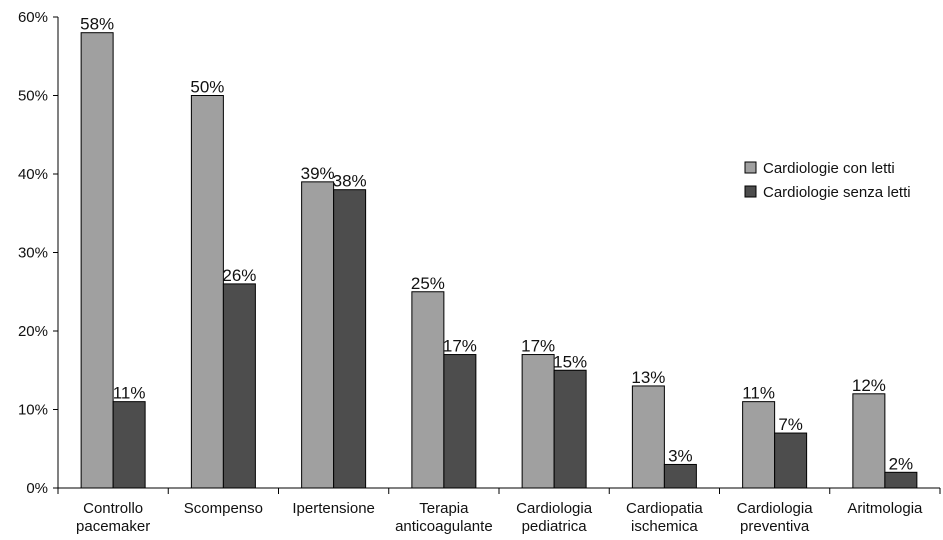 The width and height of the screenshot is (943, 540). What do you see at coordinates (829, 168) in the screenshot?
I see `legend-label: Cardiologie con letti` at bounding box center [829, 168].